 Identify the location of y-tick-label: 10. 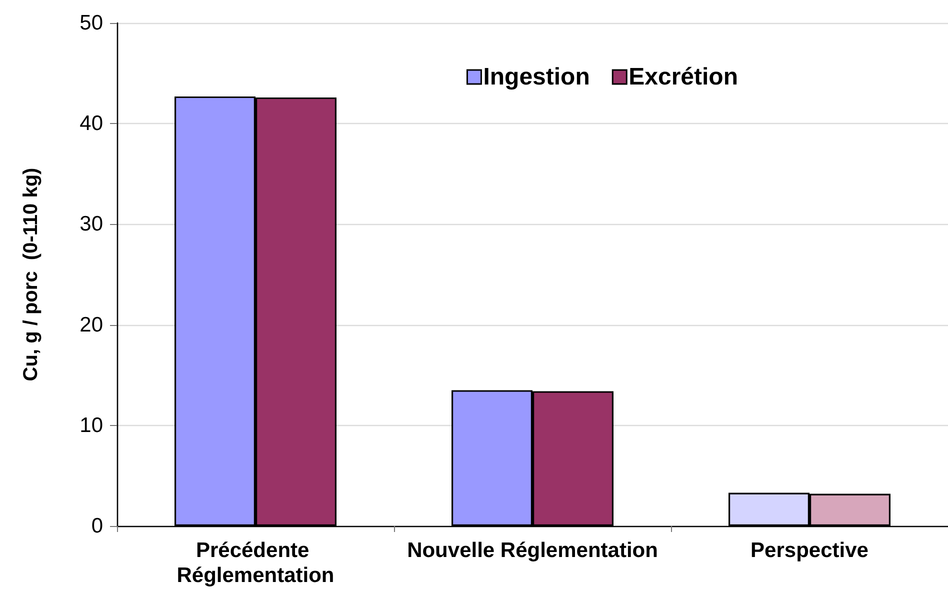
(91, 425).